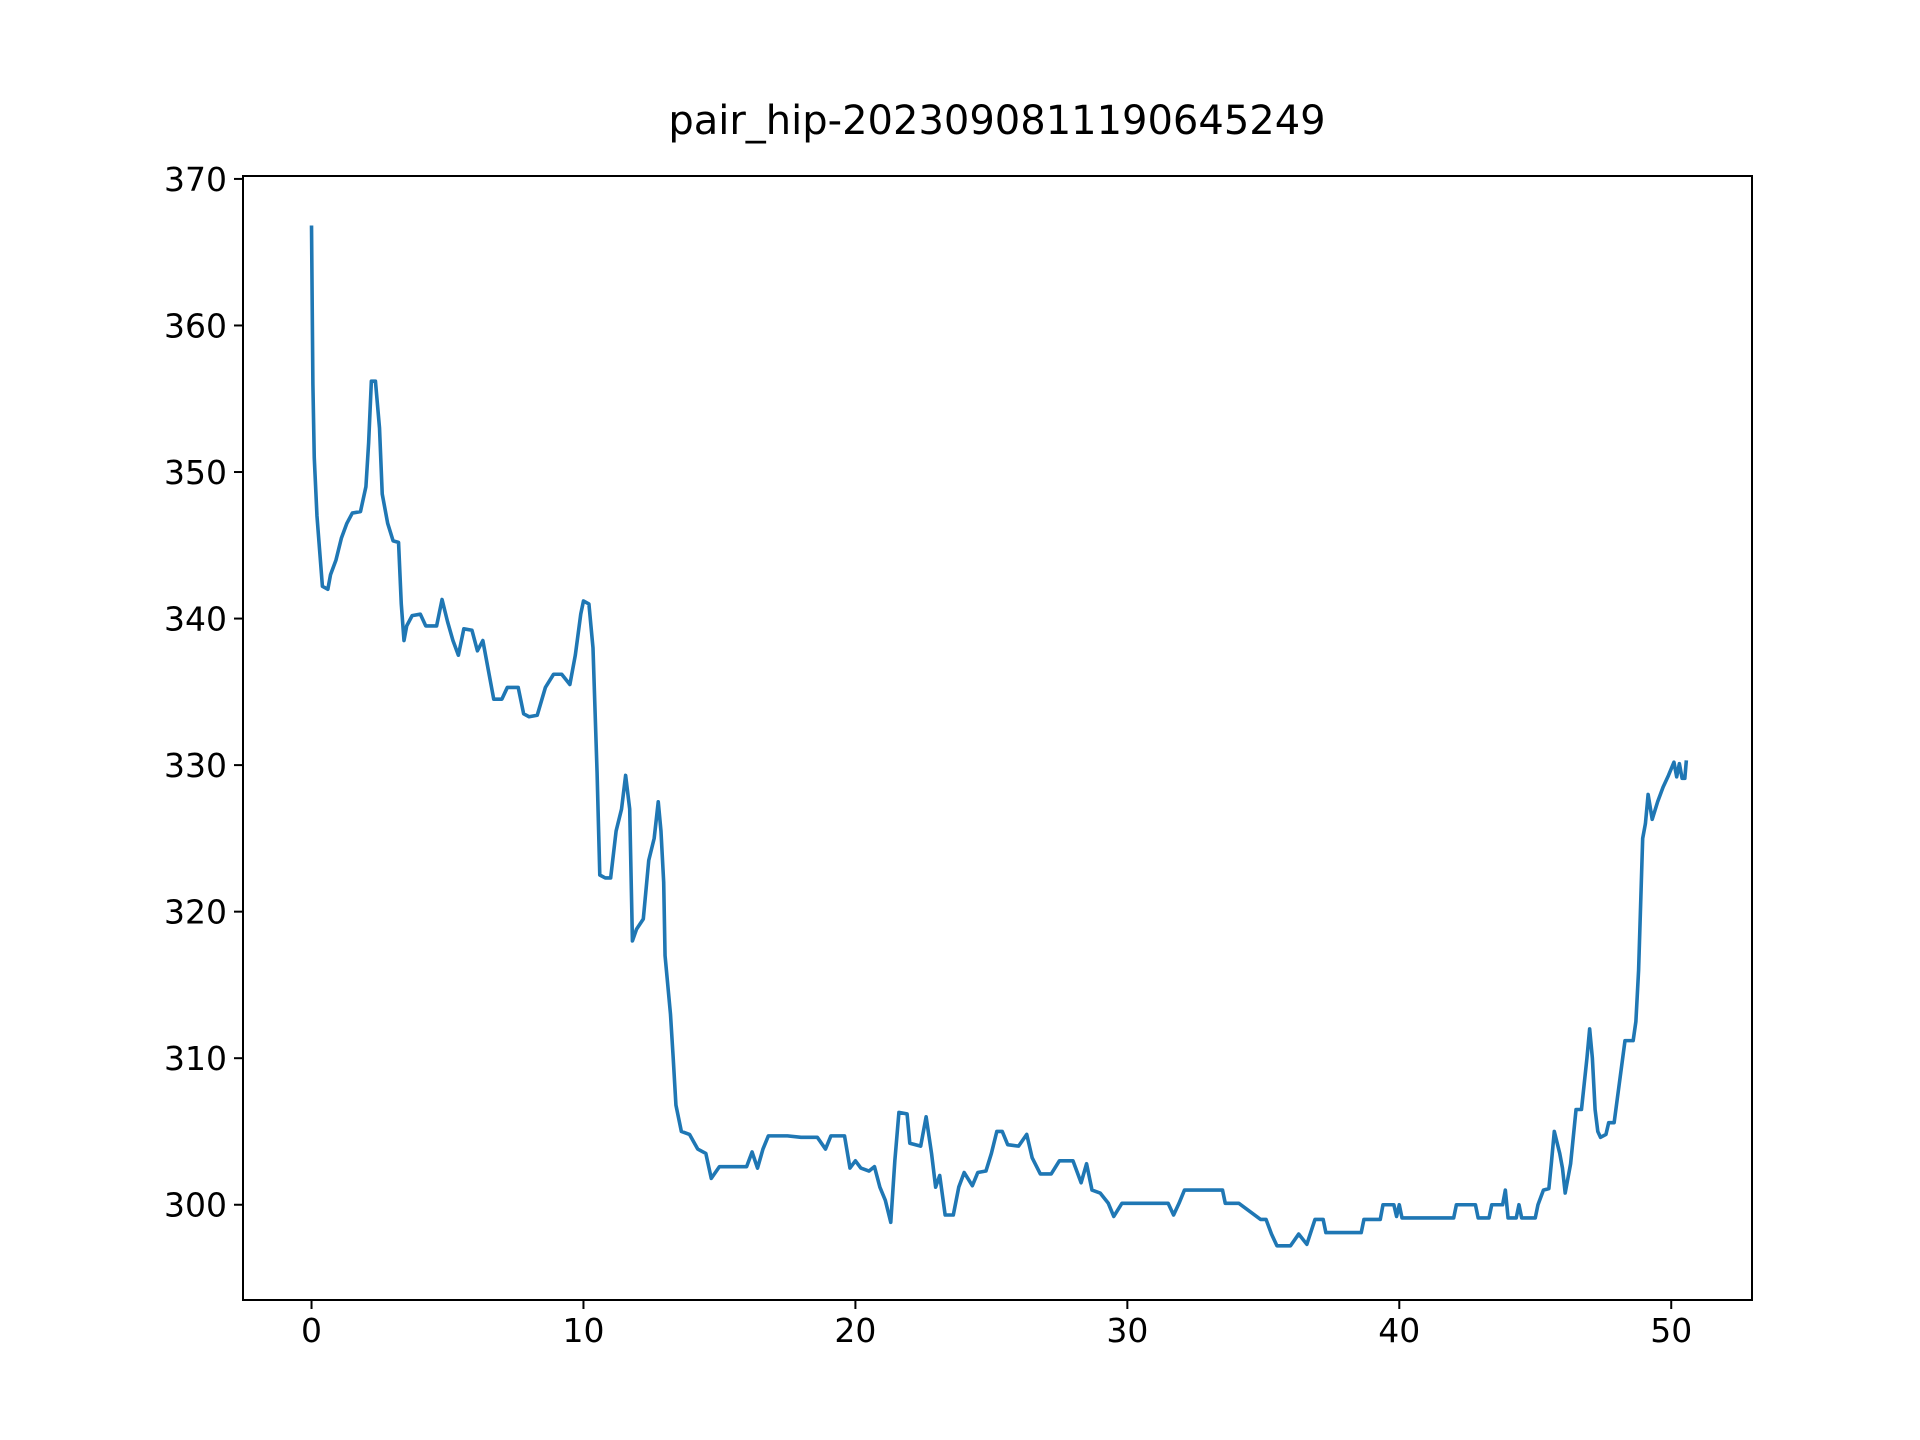  I want to click on y-tick-label: 360, so click(195, 325).